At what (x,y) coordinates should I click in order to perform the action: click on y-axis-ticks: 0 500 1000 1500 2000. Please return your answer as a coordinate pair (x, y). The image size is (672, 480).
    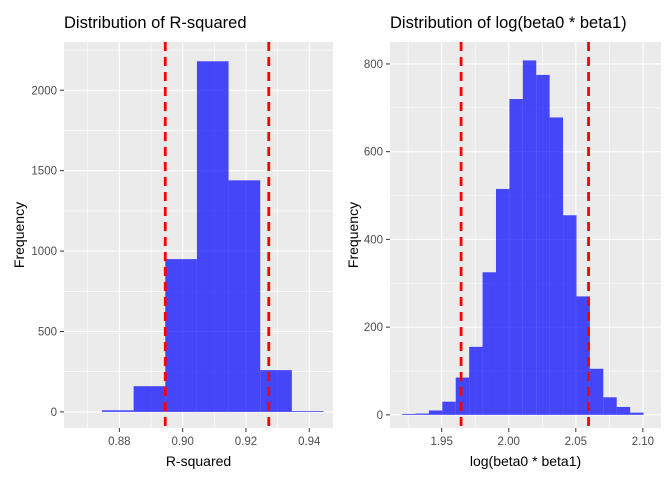
    Looking at the image, I should click on (47, 252).